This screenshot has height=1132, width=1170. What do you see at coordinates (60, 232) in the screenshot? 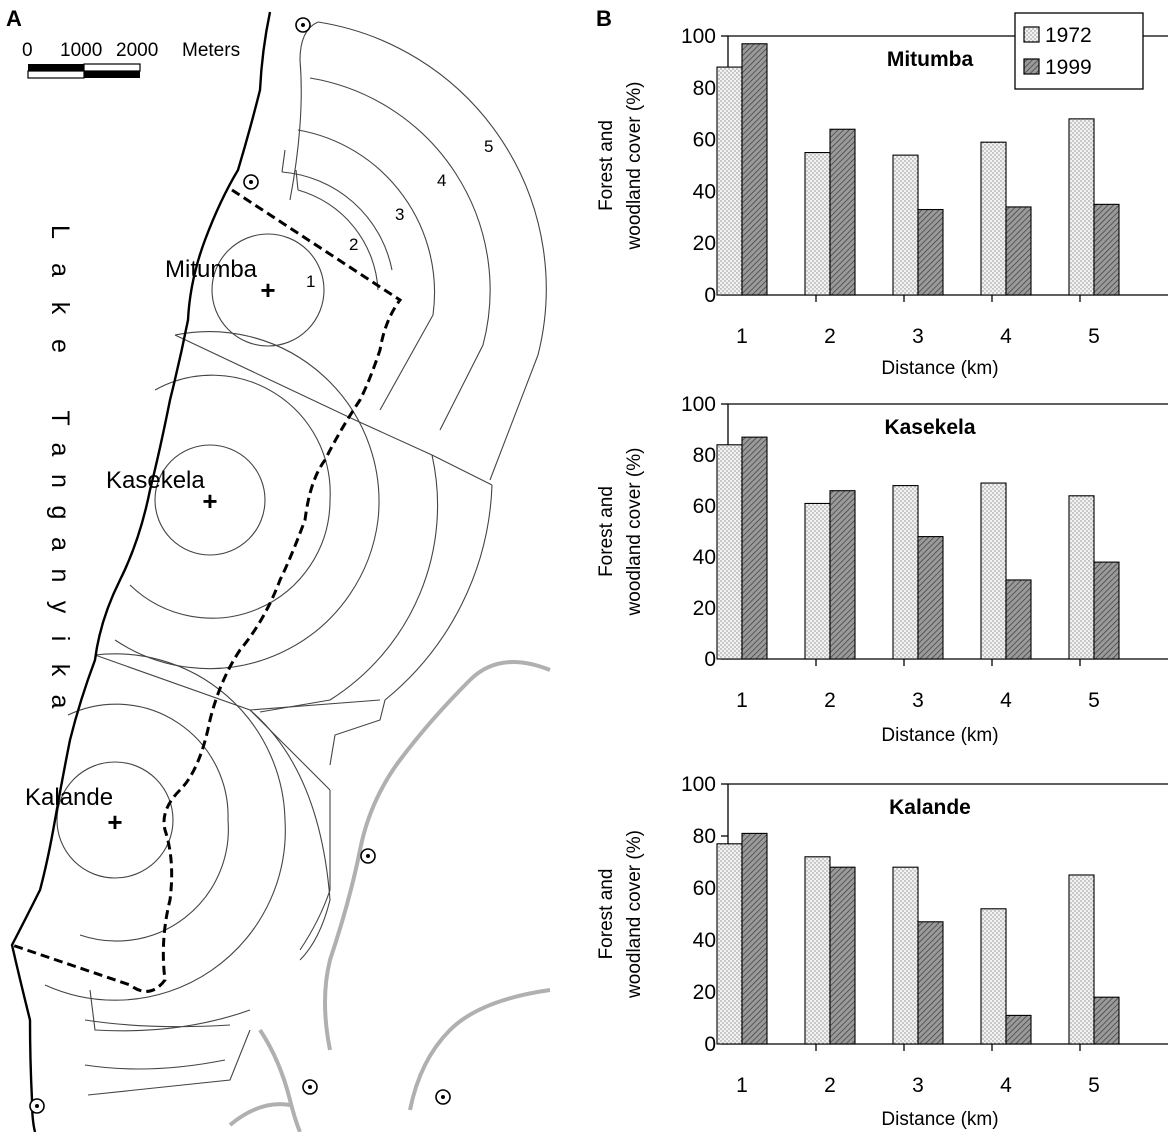
I see `lake-name-letter: L` at bounding box center [60, 232].